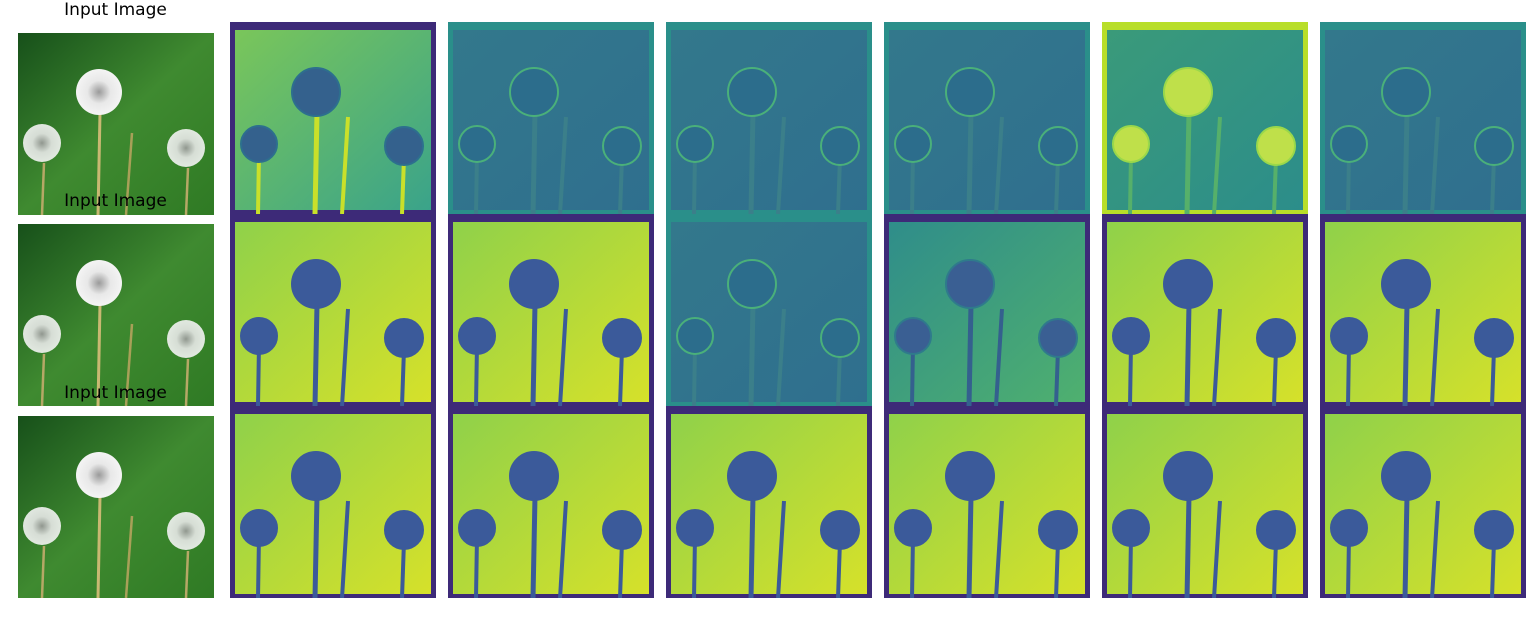 This screenshot has width=1539, height=636. What do you see at coordinates (551, 118) in the screenshot?
I see `feature-map-r1-c2` at bounding box center [551, 118].